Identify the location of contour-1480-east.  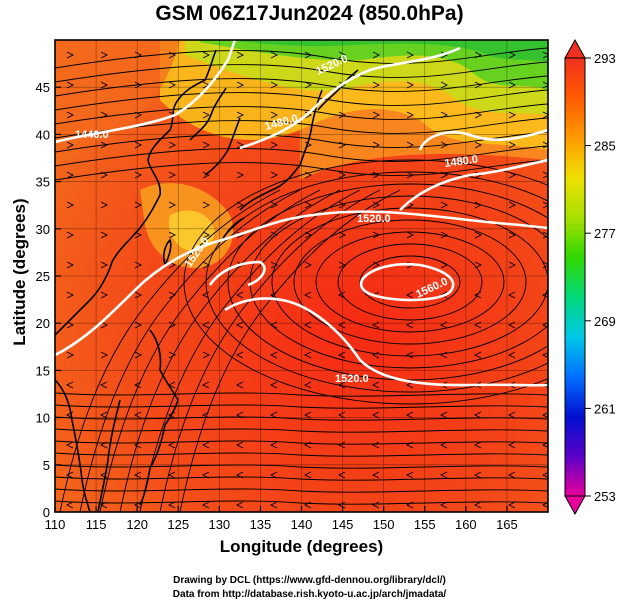
(483, 139).